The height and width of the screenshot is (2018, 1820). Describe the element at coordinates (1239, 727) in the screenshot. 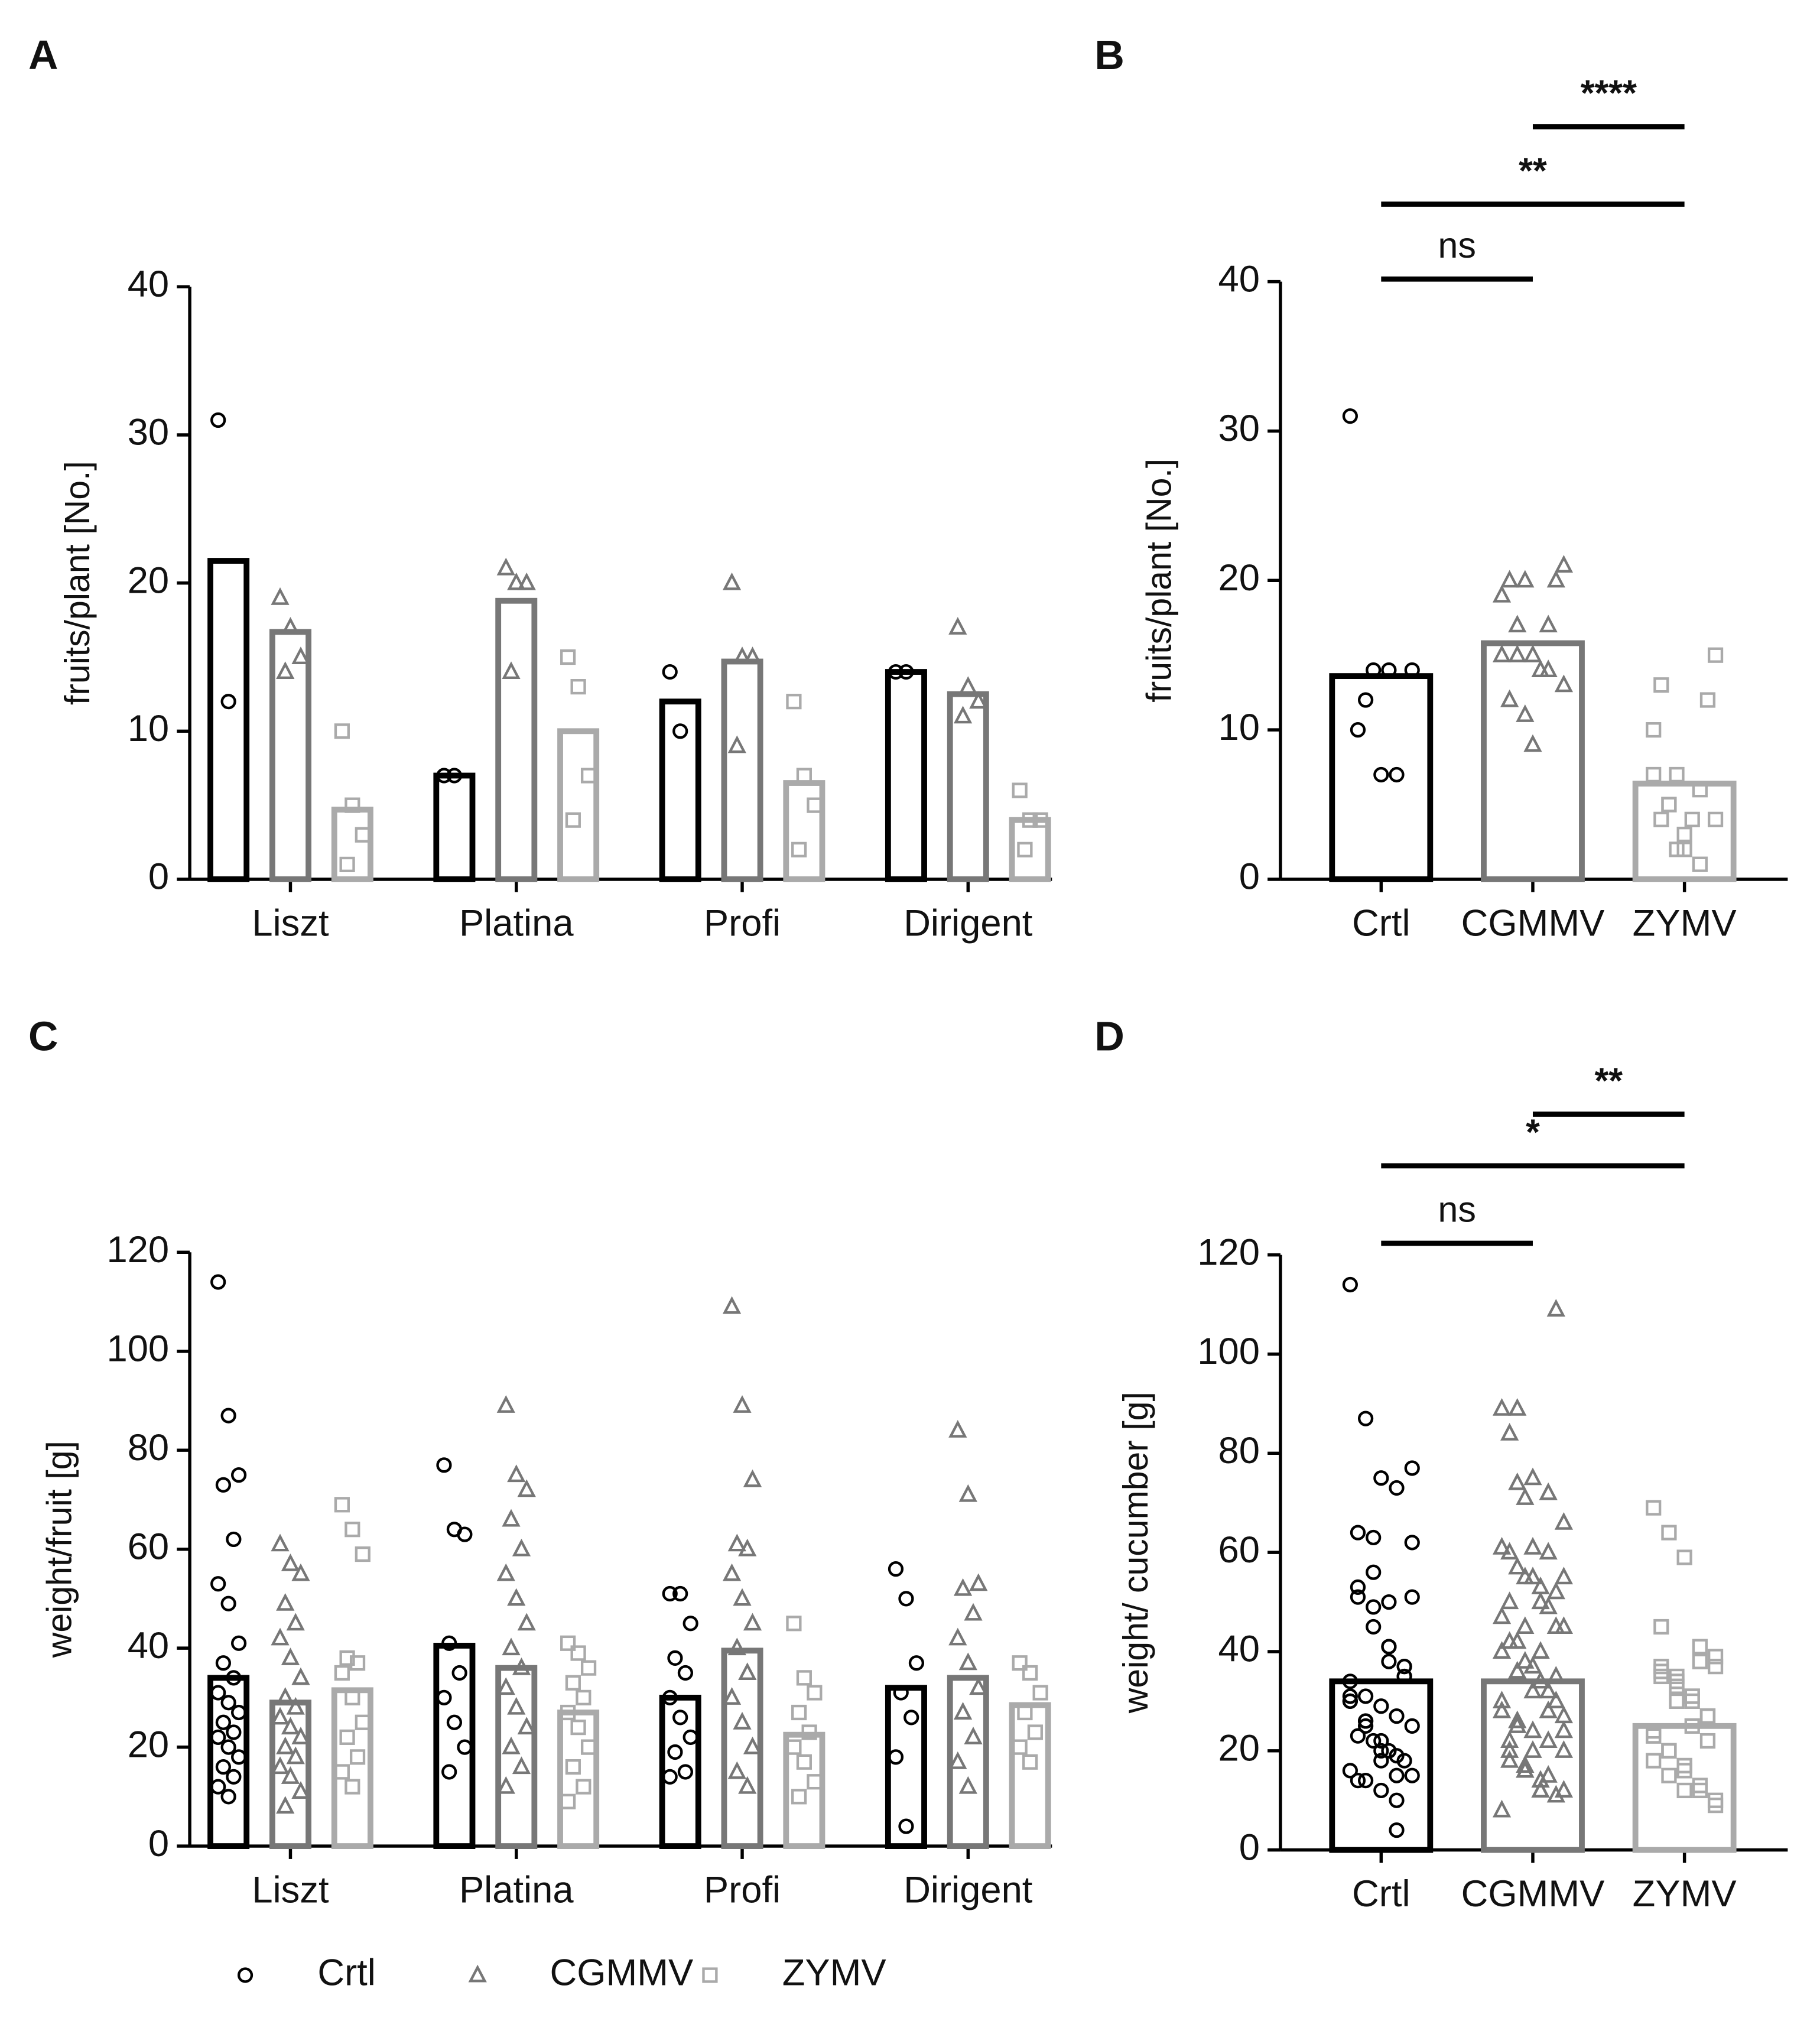

I see `y-tick-label: 10` at that location.